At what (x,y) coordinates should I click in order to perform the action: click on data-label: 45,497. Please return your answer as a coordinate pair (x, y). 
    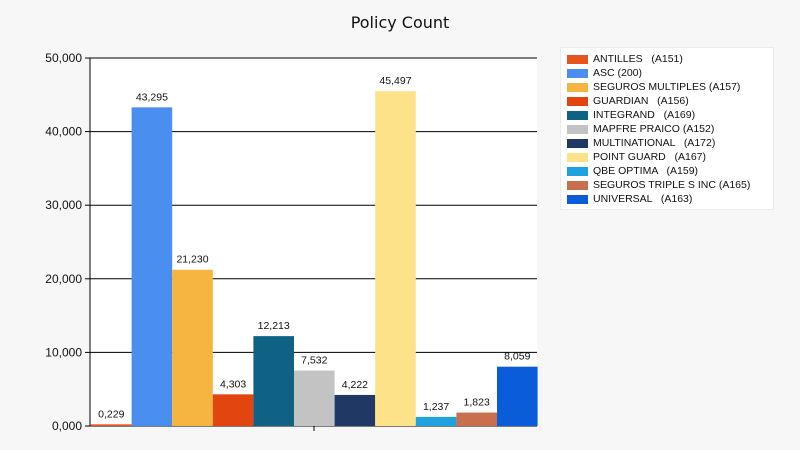
    Looking at the image, I should click on (395, 81).